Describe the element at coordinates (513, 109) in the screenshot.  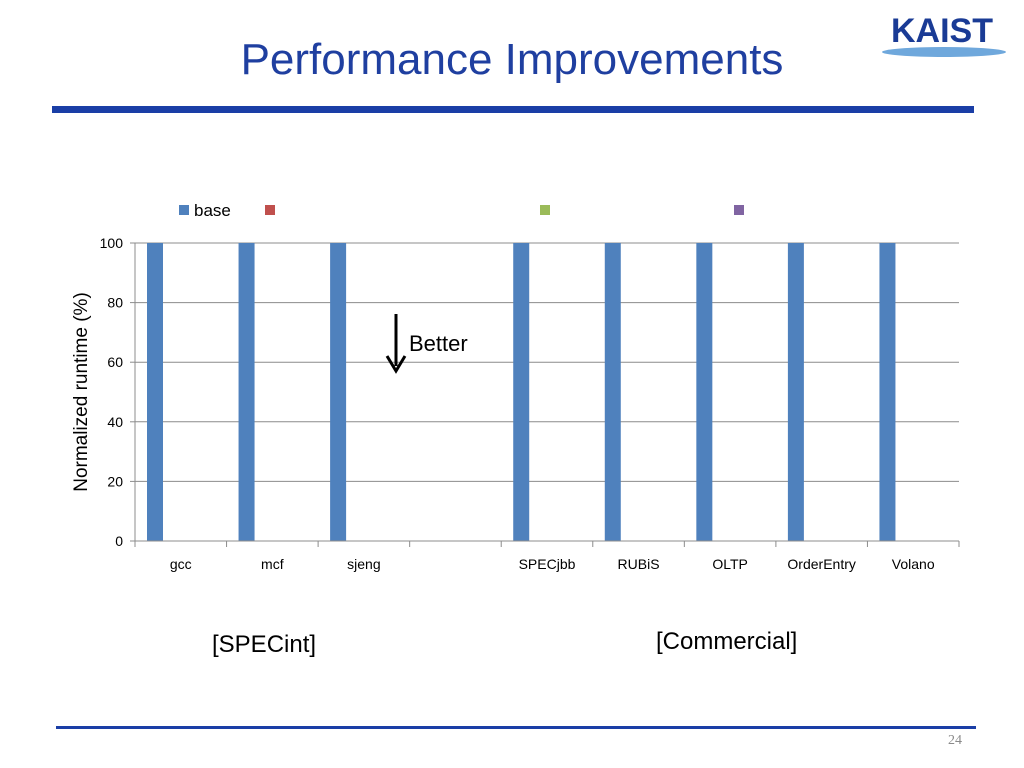
I see `title-rule` at that location.